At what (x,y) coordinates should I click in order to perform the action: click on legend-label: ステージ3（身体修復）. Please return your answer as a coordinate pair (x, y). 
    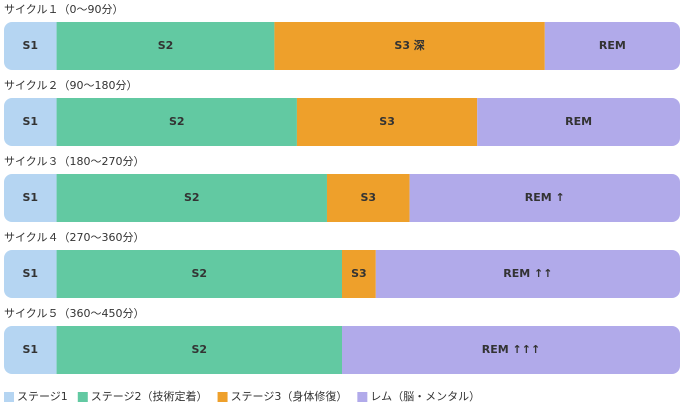
    Looking at the image, I should click on (289, 396).